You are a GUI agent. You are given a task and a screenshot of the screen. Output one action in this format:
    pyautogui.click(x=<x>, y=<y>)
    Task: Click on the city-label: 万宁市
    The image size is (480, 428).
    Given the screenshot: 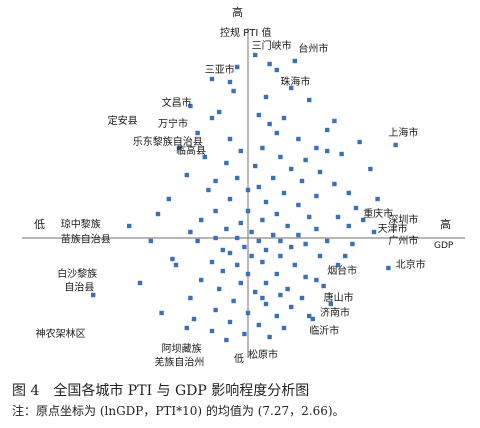 What is the action you would take?
    pyautogui.click(x=173, y=123)
    